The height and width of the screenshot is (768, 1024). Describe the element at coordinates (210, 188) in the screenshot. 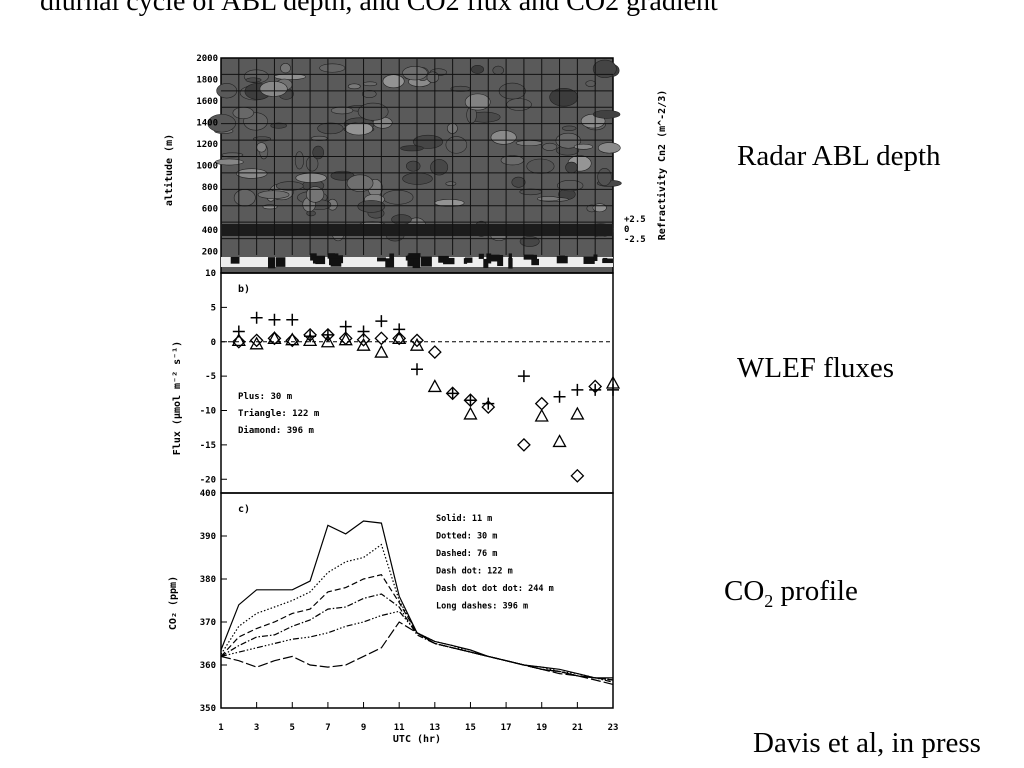

I see `radar-y-tick-label: 800` at that location.